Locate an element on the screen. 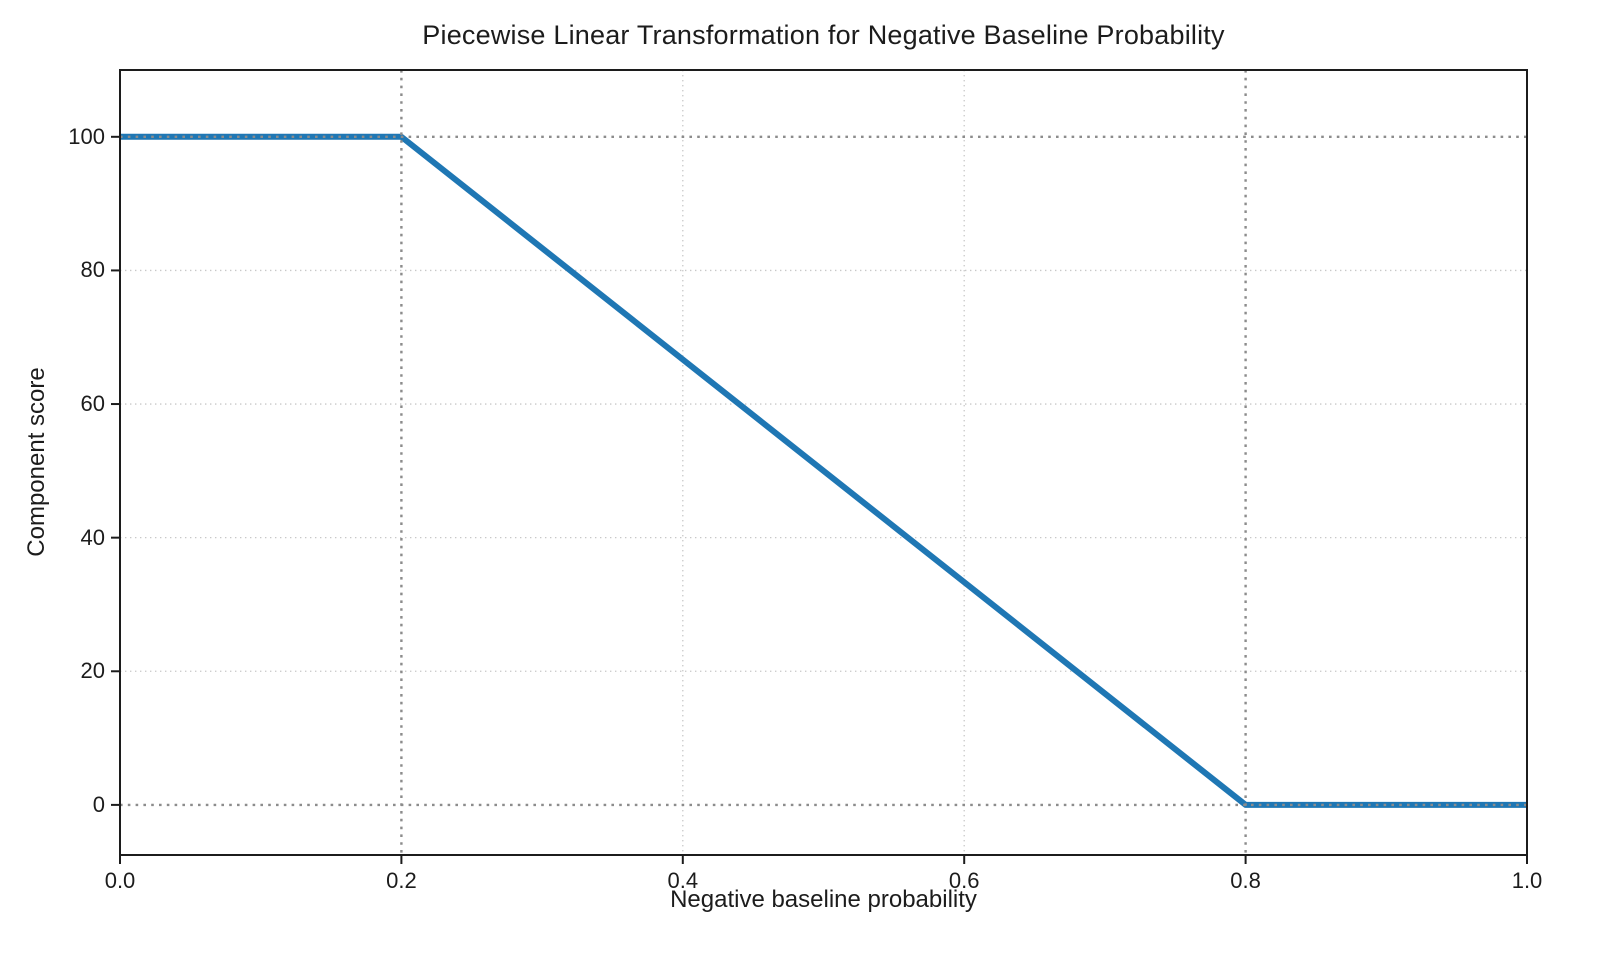 This screenshot has height=960, width=1600. x-tick-label: 1.0 is located at coordinates (1527, 880).